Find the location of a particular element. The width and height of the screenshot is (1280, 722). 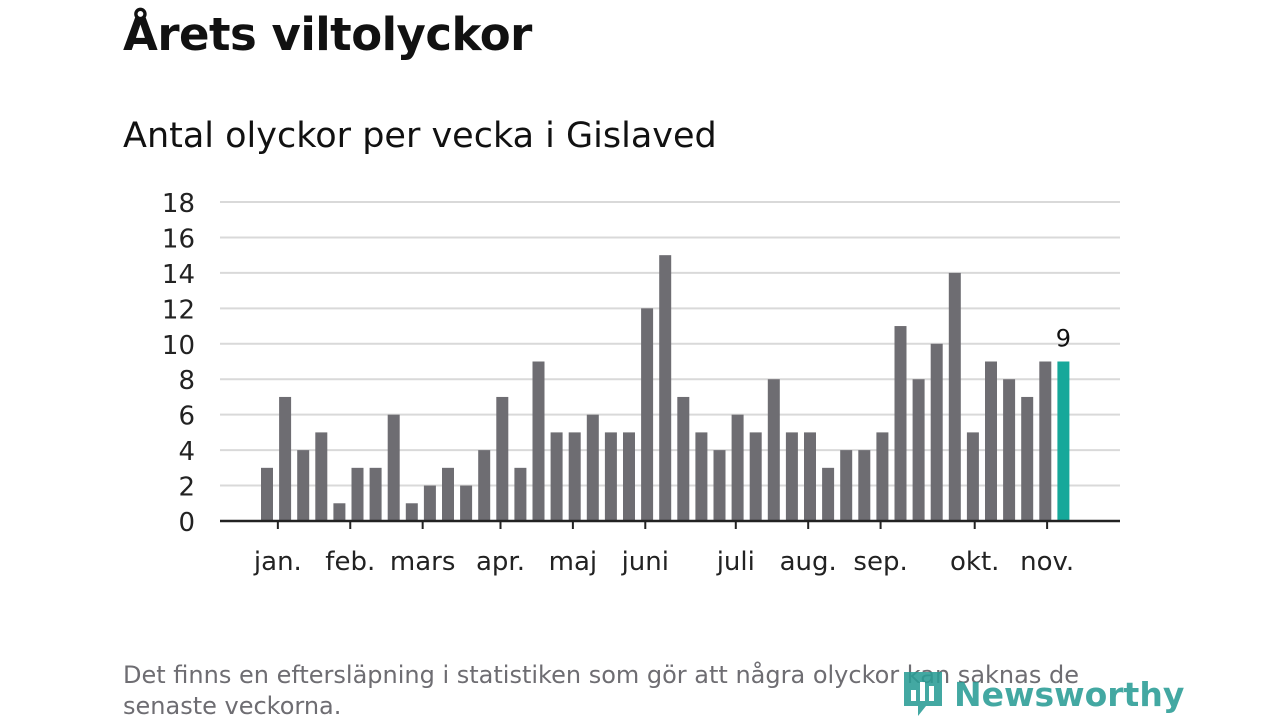

y-tick-label-6: 6 is located at coordinates (186, 417).